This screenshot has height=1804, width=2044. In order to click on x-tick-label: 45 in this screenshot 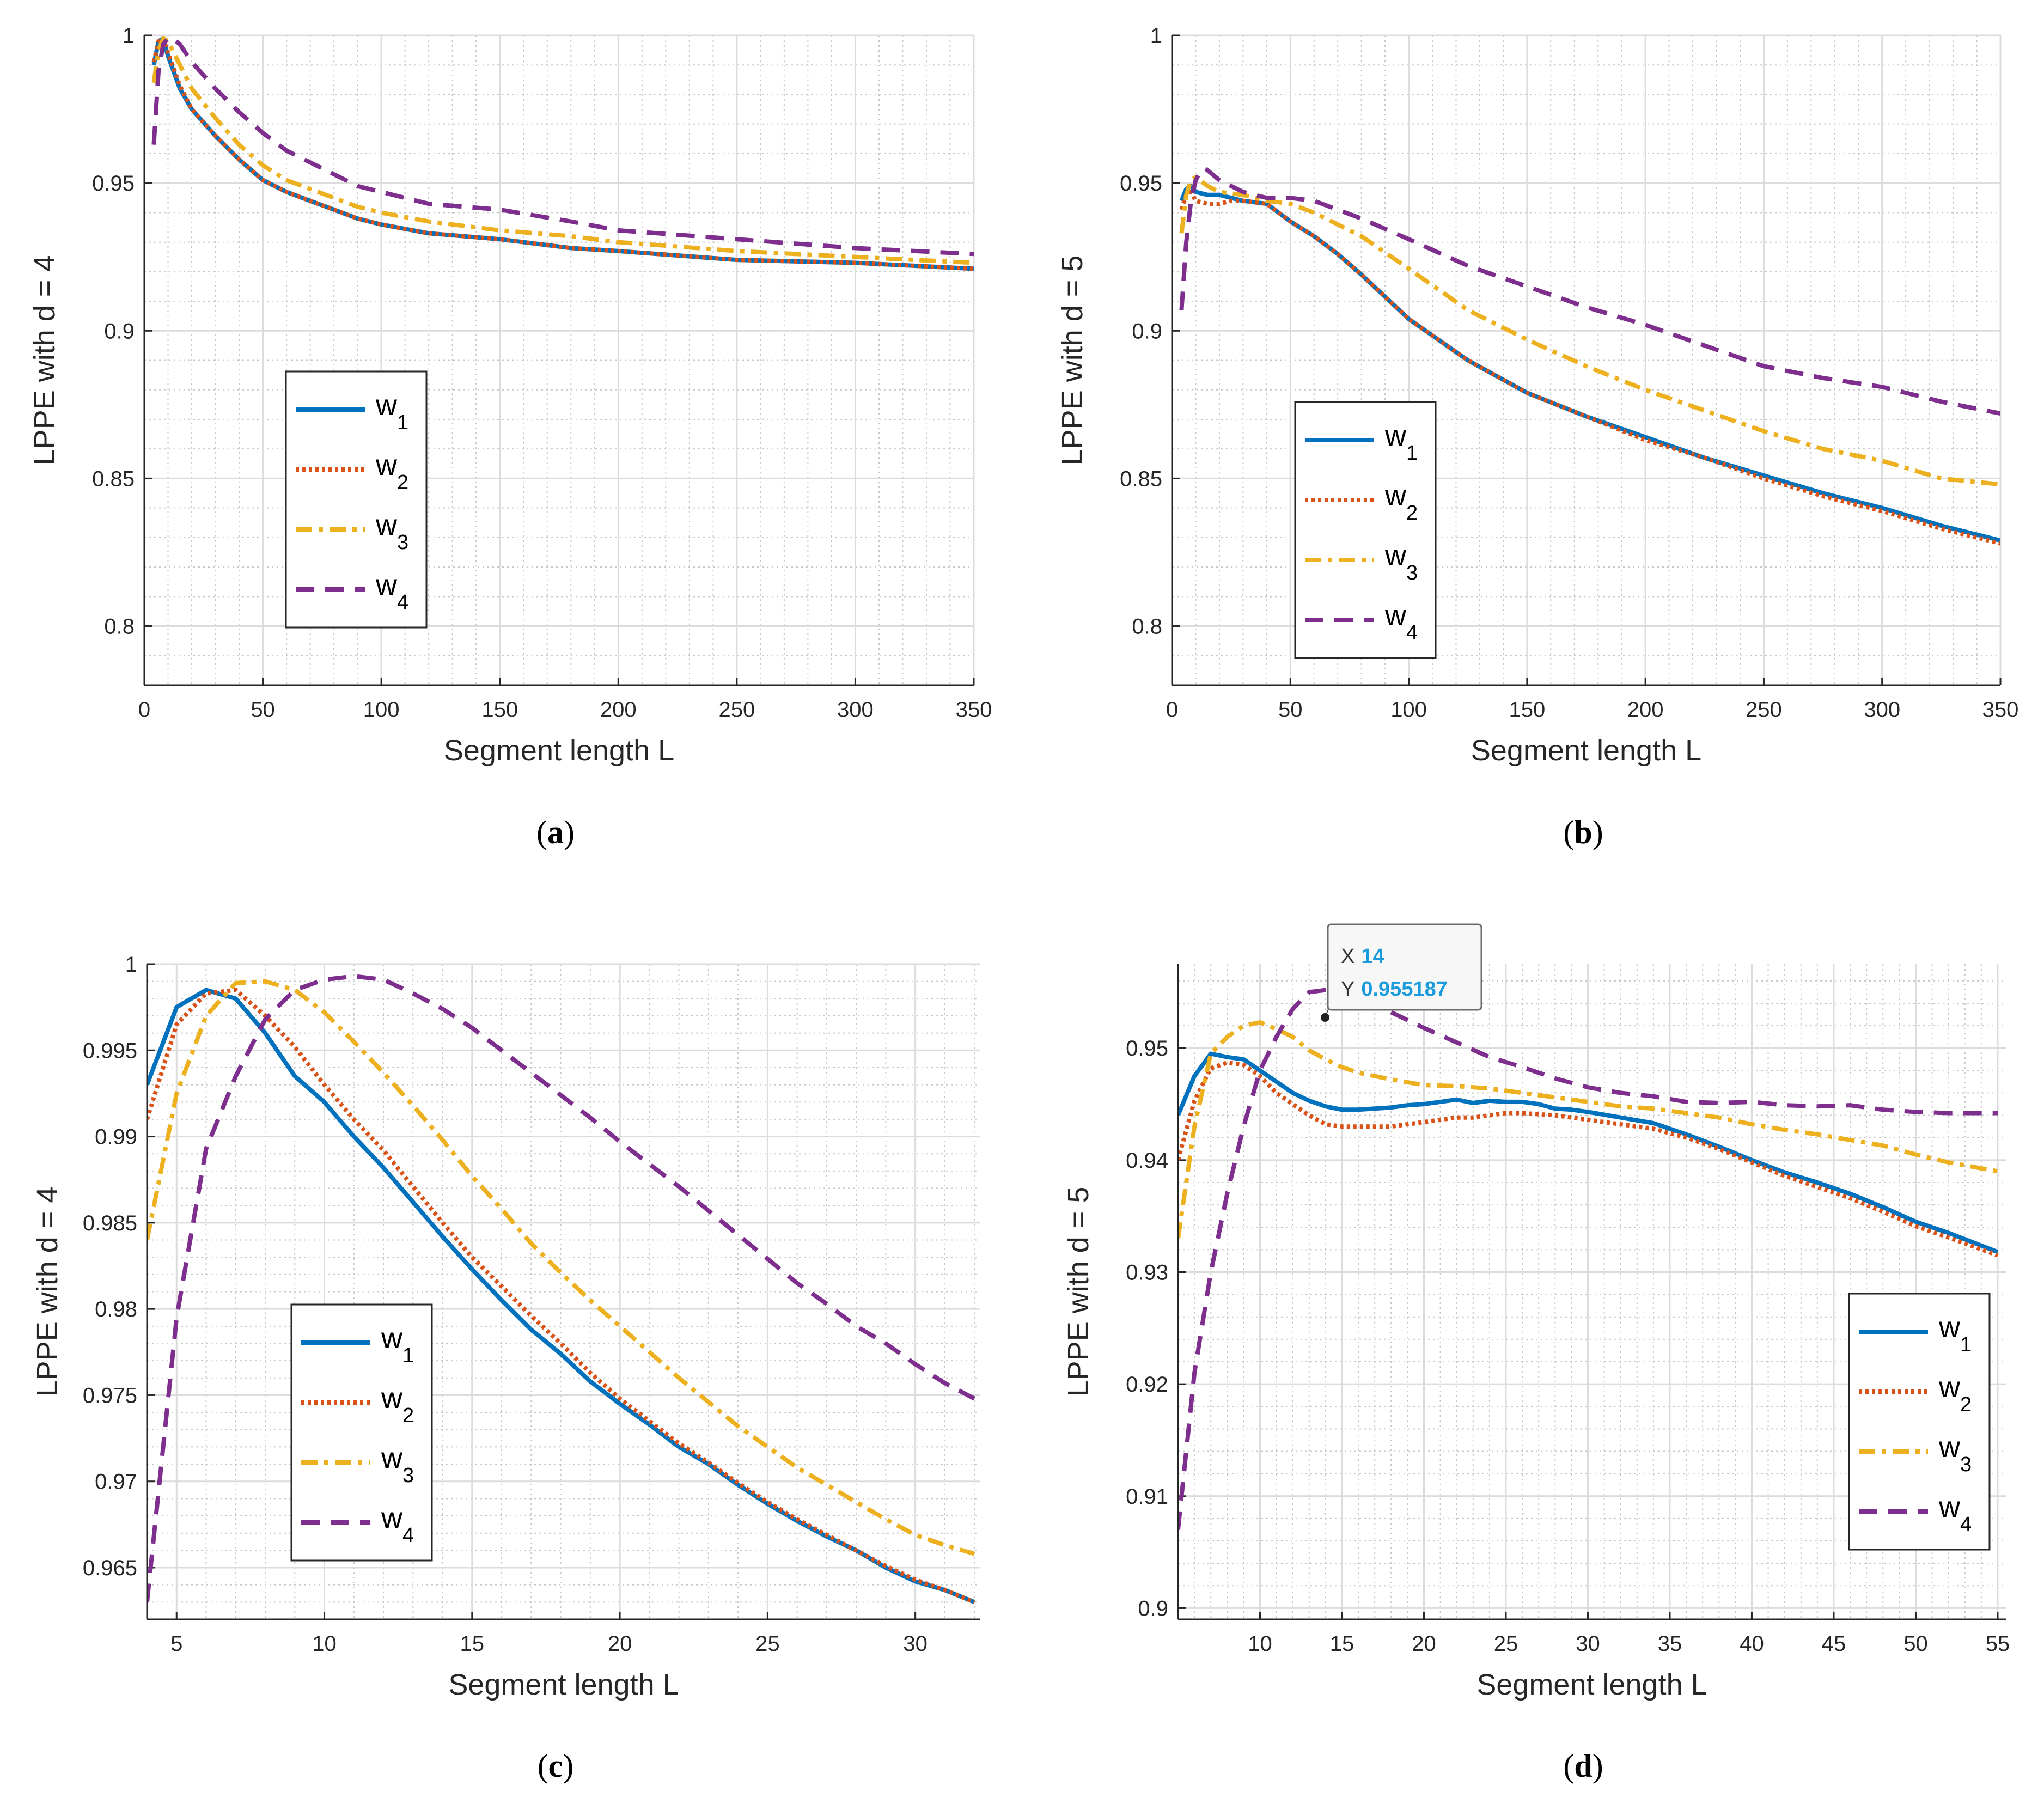, I will do `click(1834, 1644)`.